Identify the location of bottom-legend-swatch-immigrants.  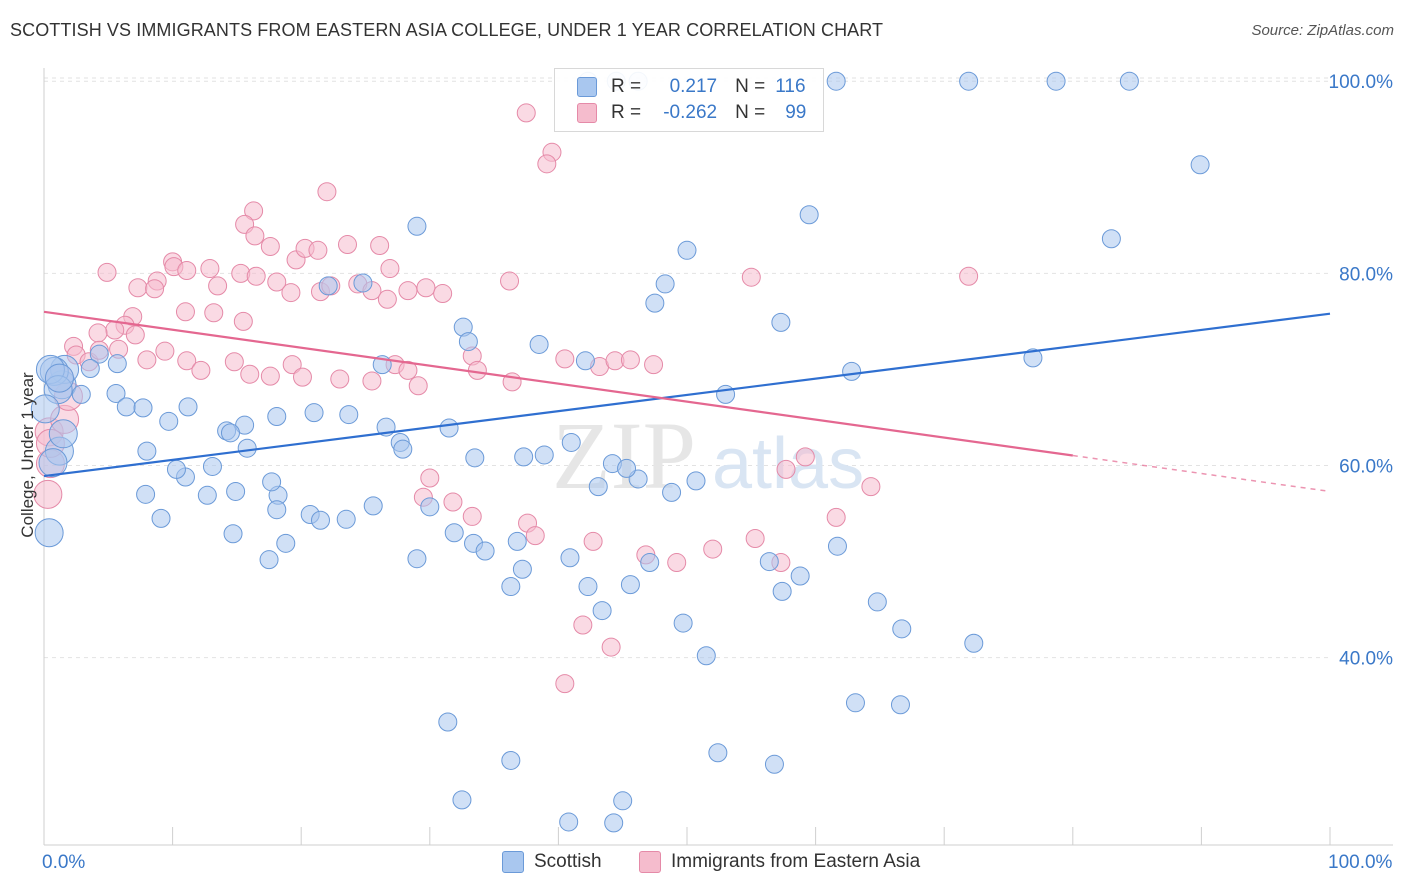
(650, 862).